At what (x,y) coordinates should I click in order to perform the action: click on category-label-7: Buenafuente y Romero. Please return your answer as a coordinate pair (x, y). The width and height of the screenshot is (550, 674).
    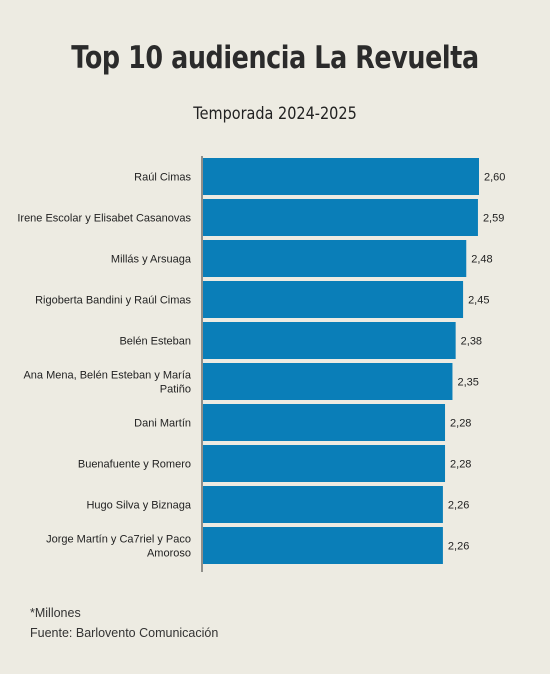
    Looking at the image, I should click on (134, 465).